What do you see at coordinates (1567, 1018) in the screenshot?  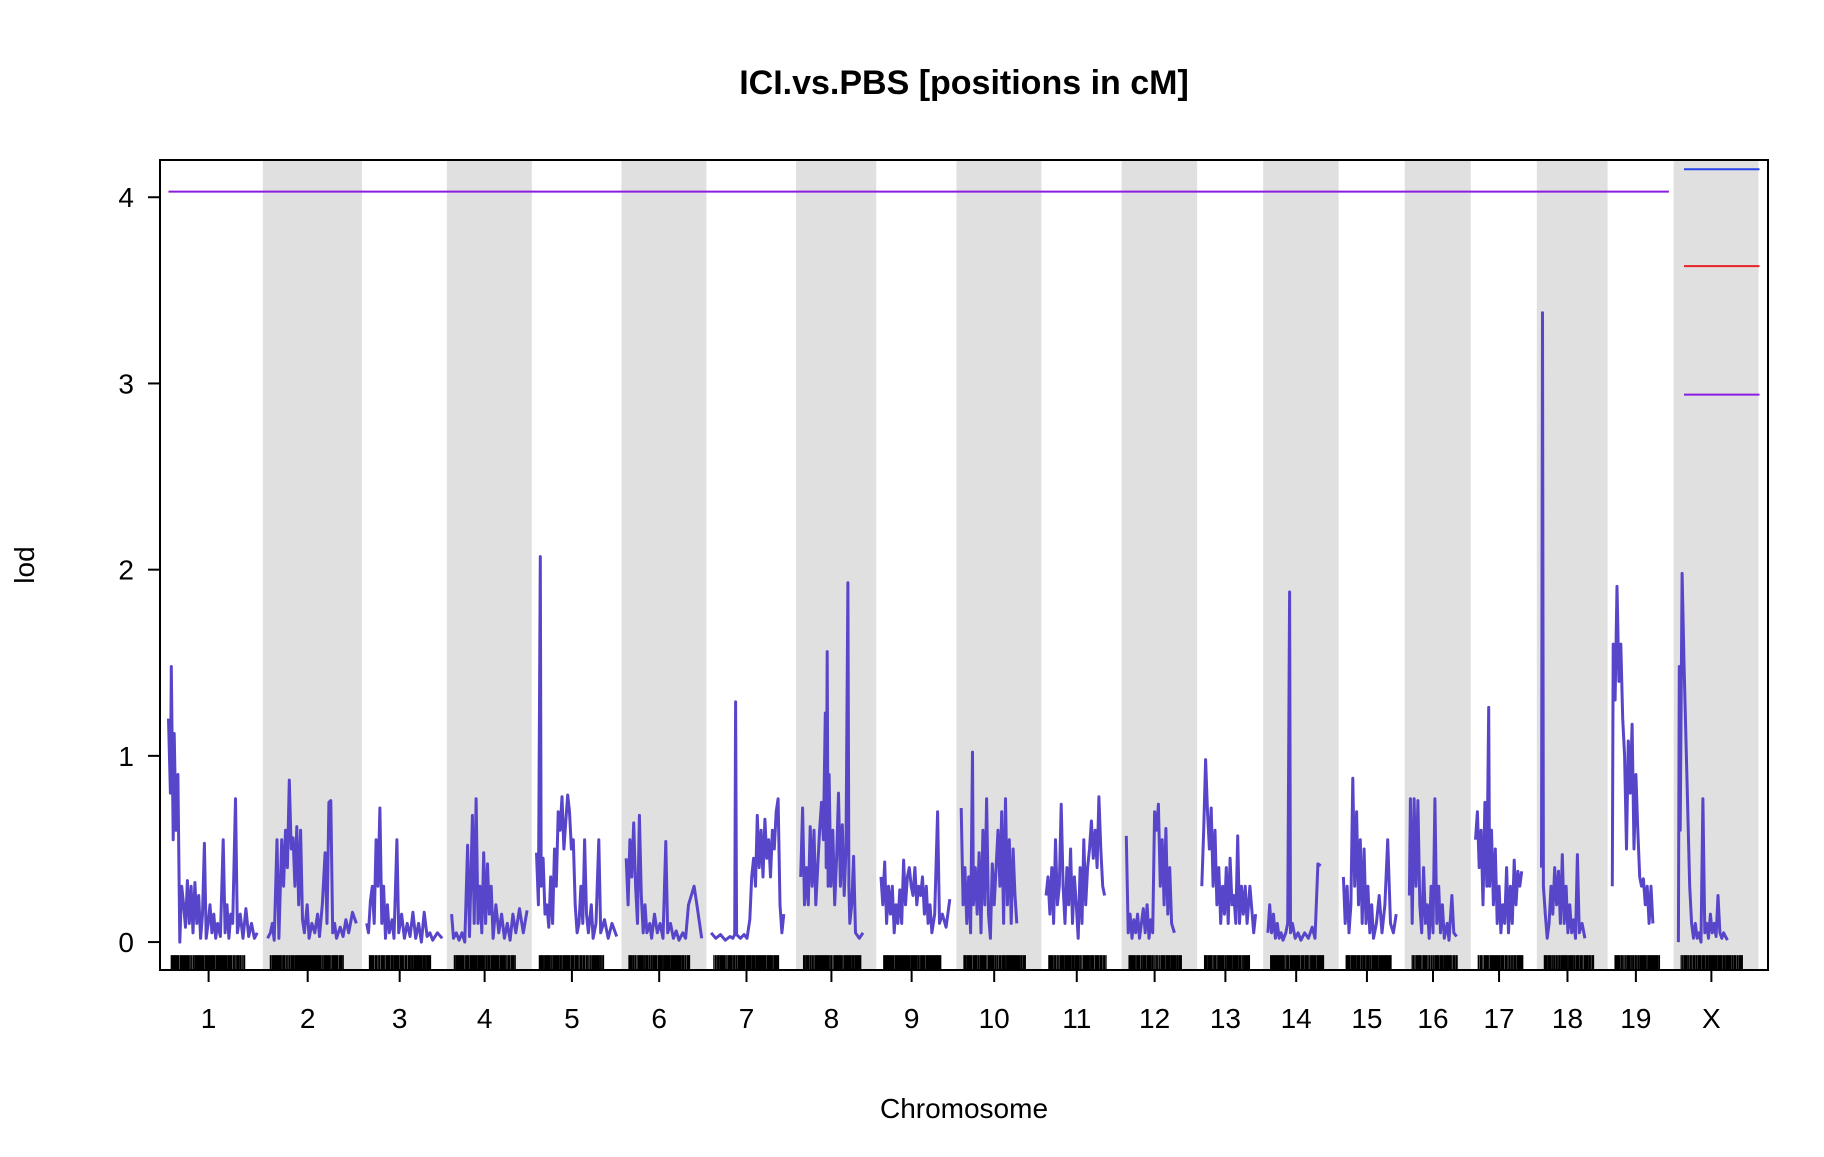 I see `x-tick-label-18: 18` at bounding box center [1567, 1018].